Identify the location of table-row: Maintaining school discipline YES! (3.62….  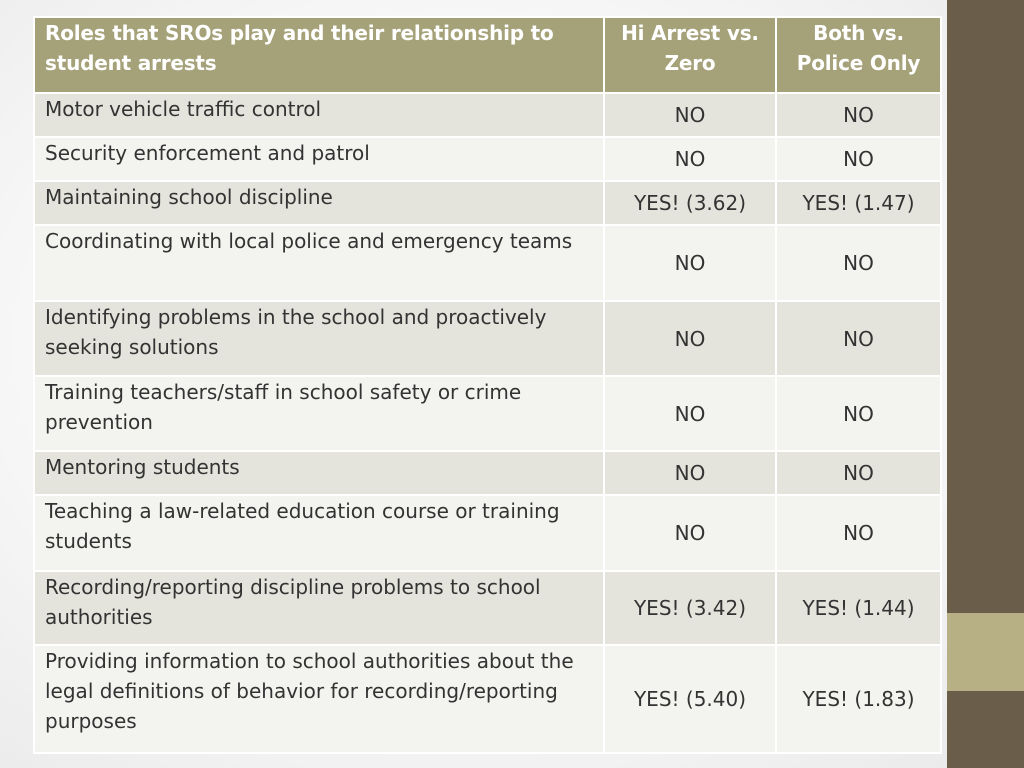
(487, 203).